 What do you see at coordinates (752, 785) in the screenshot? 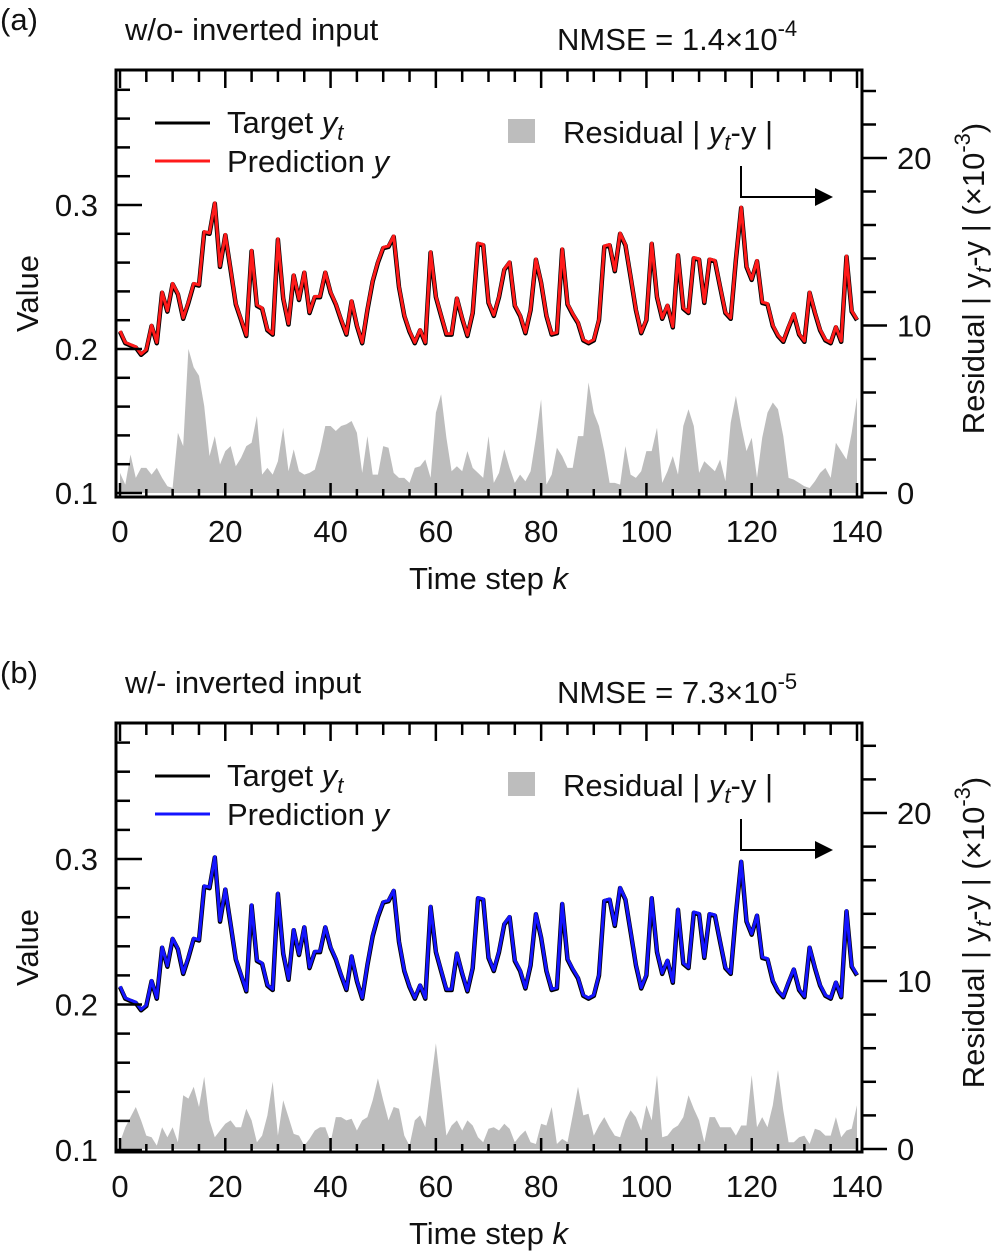
I see `legend-residual-label-part: -y |` at bounding box center [752, 785].